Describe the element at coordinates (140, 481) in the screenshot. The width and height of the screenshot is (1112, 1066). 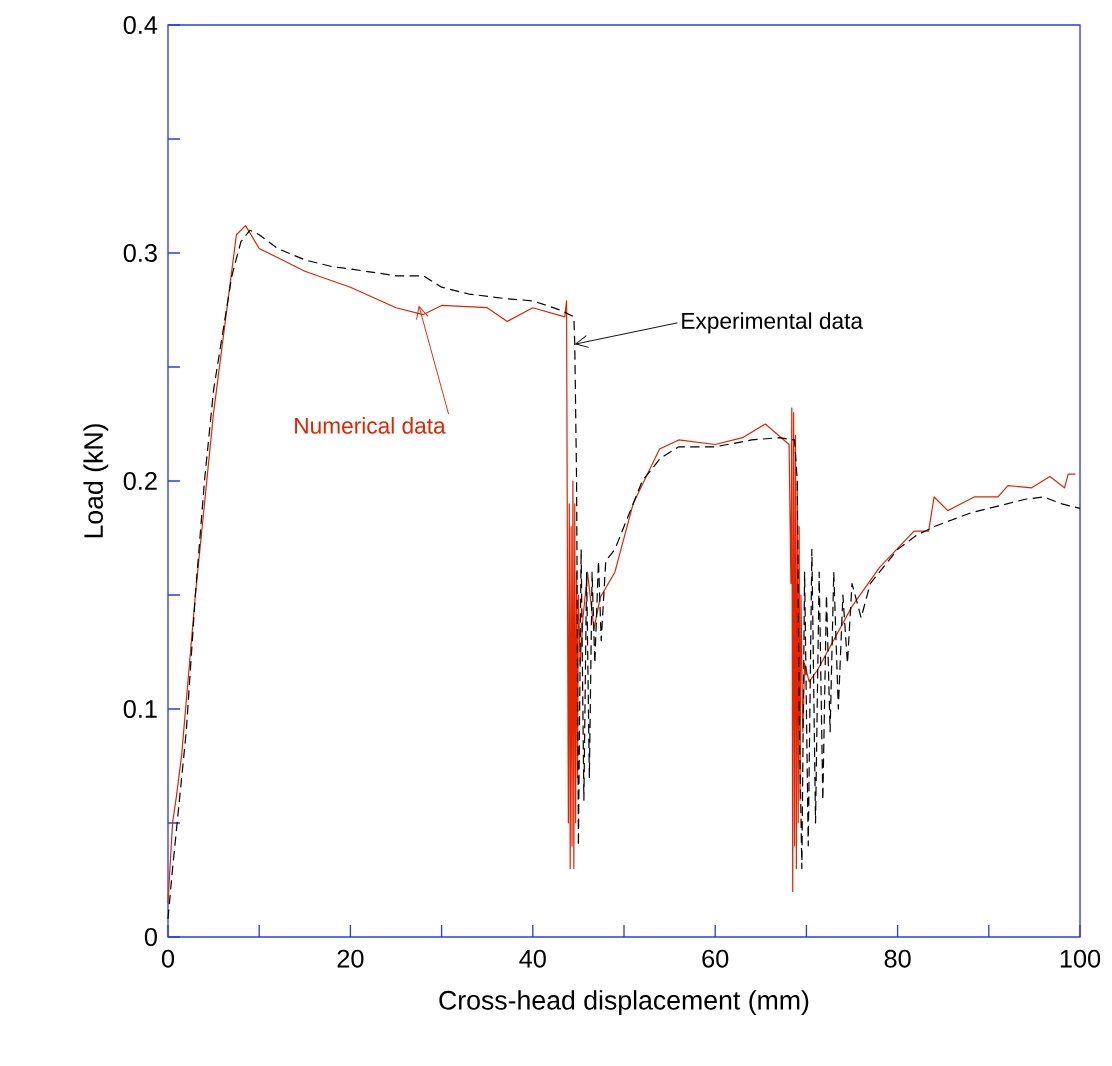
I see `y-tick-label: 0.2` at that location.